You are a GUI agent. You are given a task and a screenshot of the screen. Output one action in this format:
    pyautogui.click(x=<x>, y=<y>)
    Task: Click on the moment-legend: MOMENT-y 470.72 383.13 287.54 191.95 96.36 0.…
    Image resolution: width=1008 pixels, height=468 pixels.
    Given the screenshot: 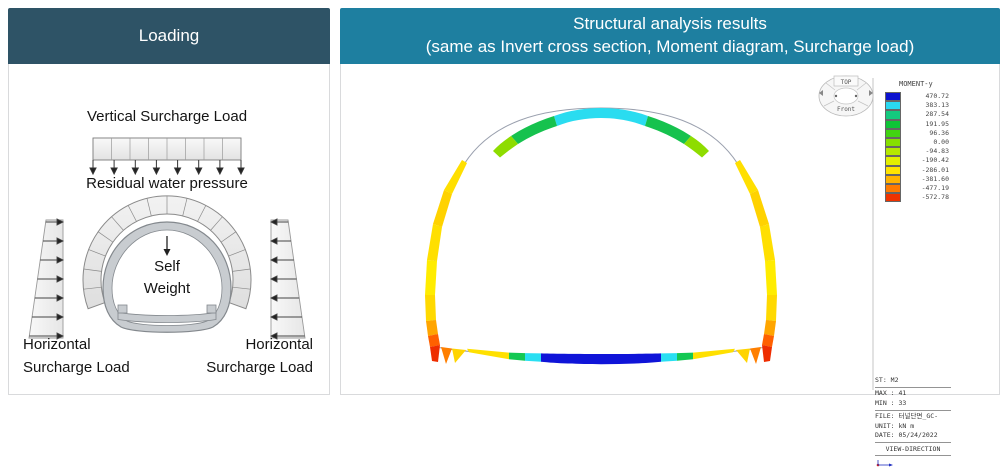 What is the action you would take?
    pyautogui.click(x=917, y=141)
    